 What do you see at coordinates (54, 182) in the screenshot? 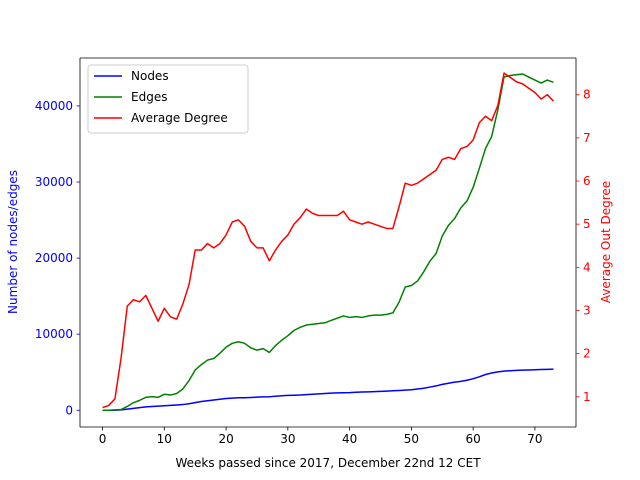
I see `y-left-tick-label: 30000` at bounding box center [54, 182].